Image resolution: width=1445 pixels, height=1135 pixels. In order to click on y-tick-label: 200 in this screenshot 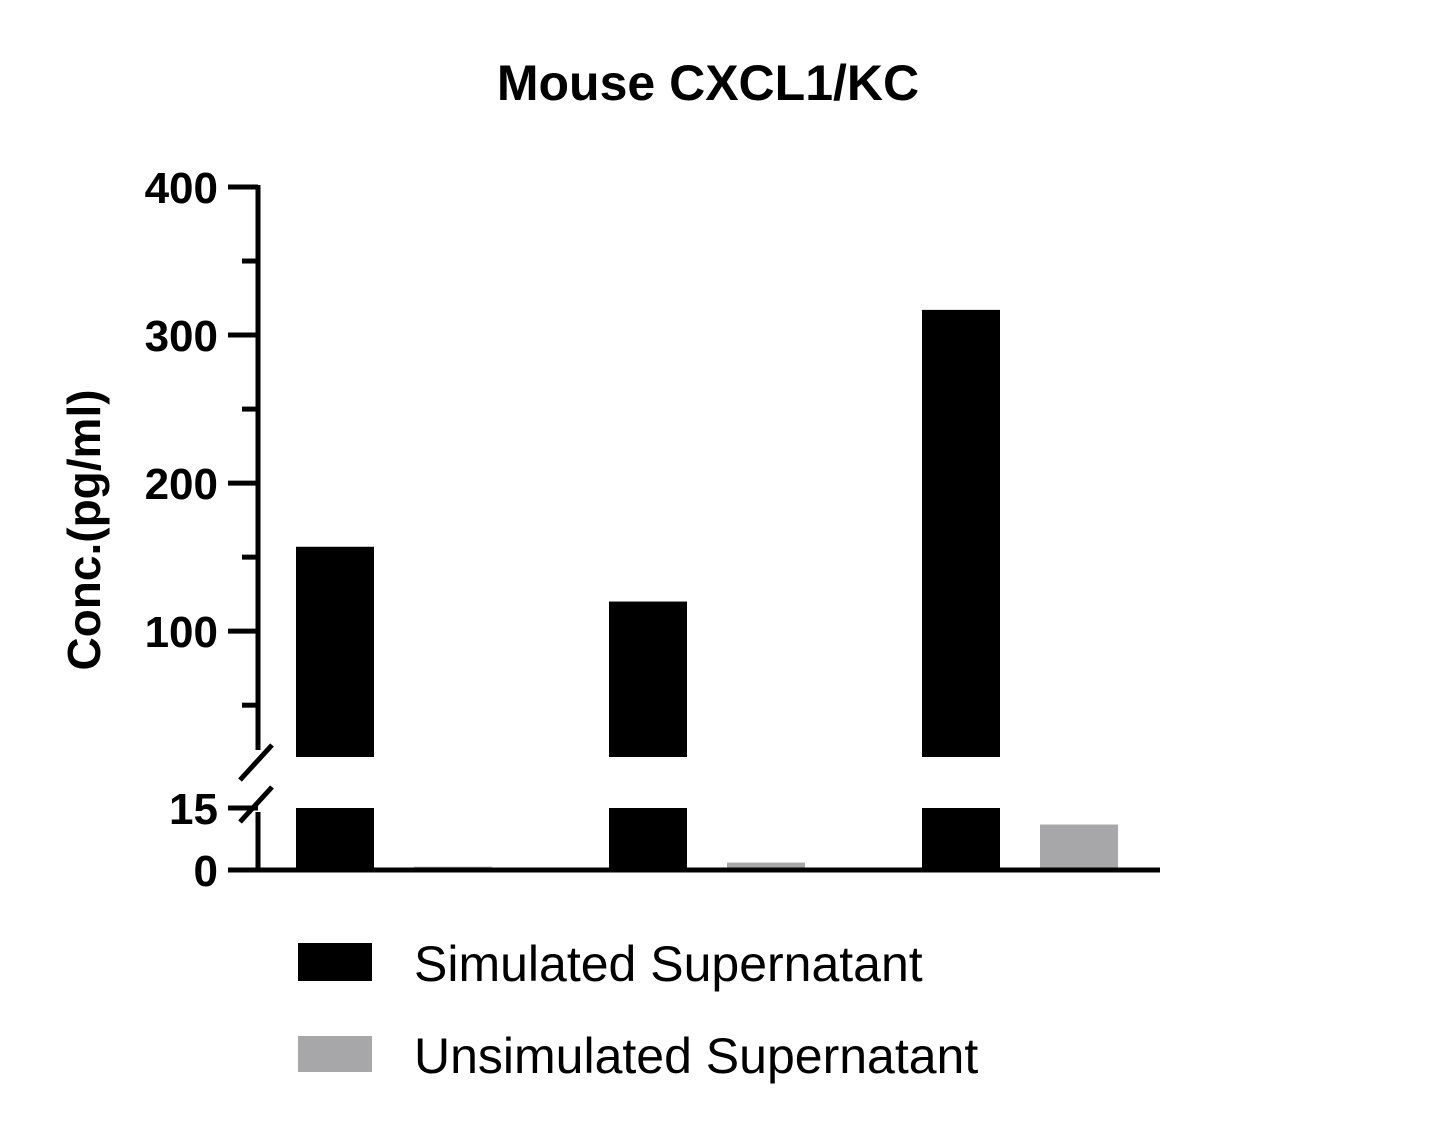, I will do `click(181, 484)`.